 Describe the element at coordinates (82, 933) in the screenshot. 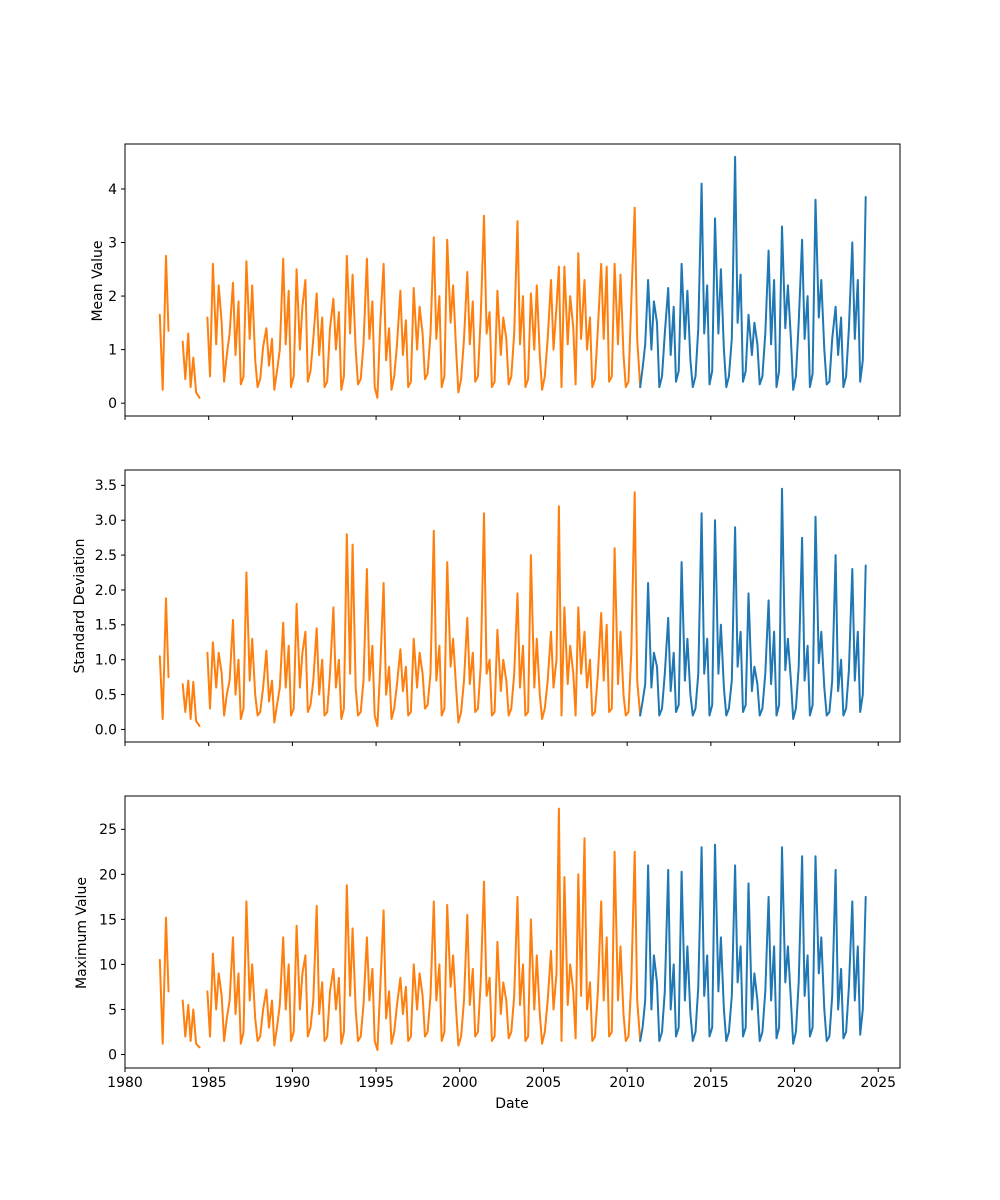

I see `y-axis-label-maximum-value: Maximum Value` at that location.